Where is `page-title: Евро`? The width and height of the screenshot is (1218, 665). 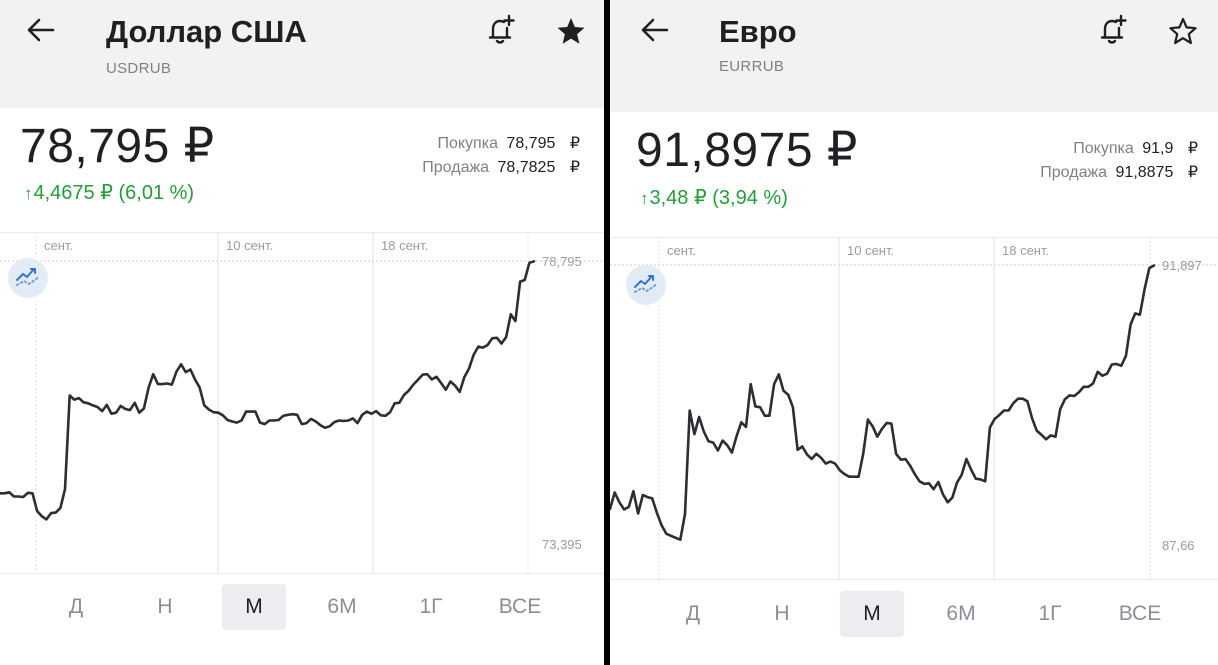
page-title: Евро is located at coordinates (758, 31).